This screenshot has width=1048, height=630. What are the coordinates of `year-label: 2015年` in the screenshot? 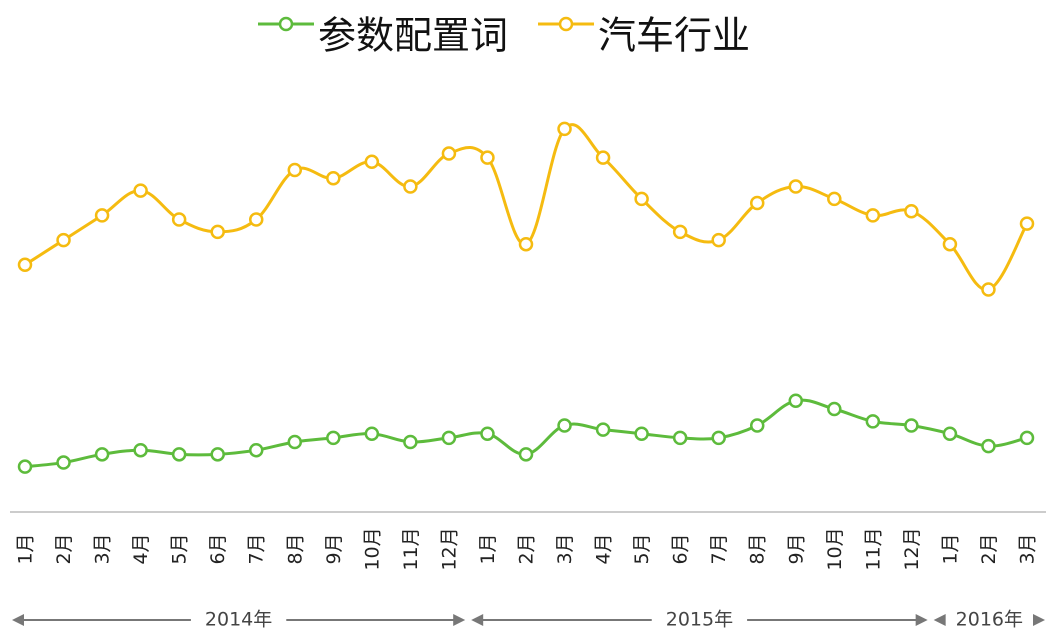 It's located at (699, 619).